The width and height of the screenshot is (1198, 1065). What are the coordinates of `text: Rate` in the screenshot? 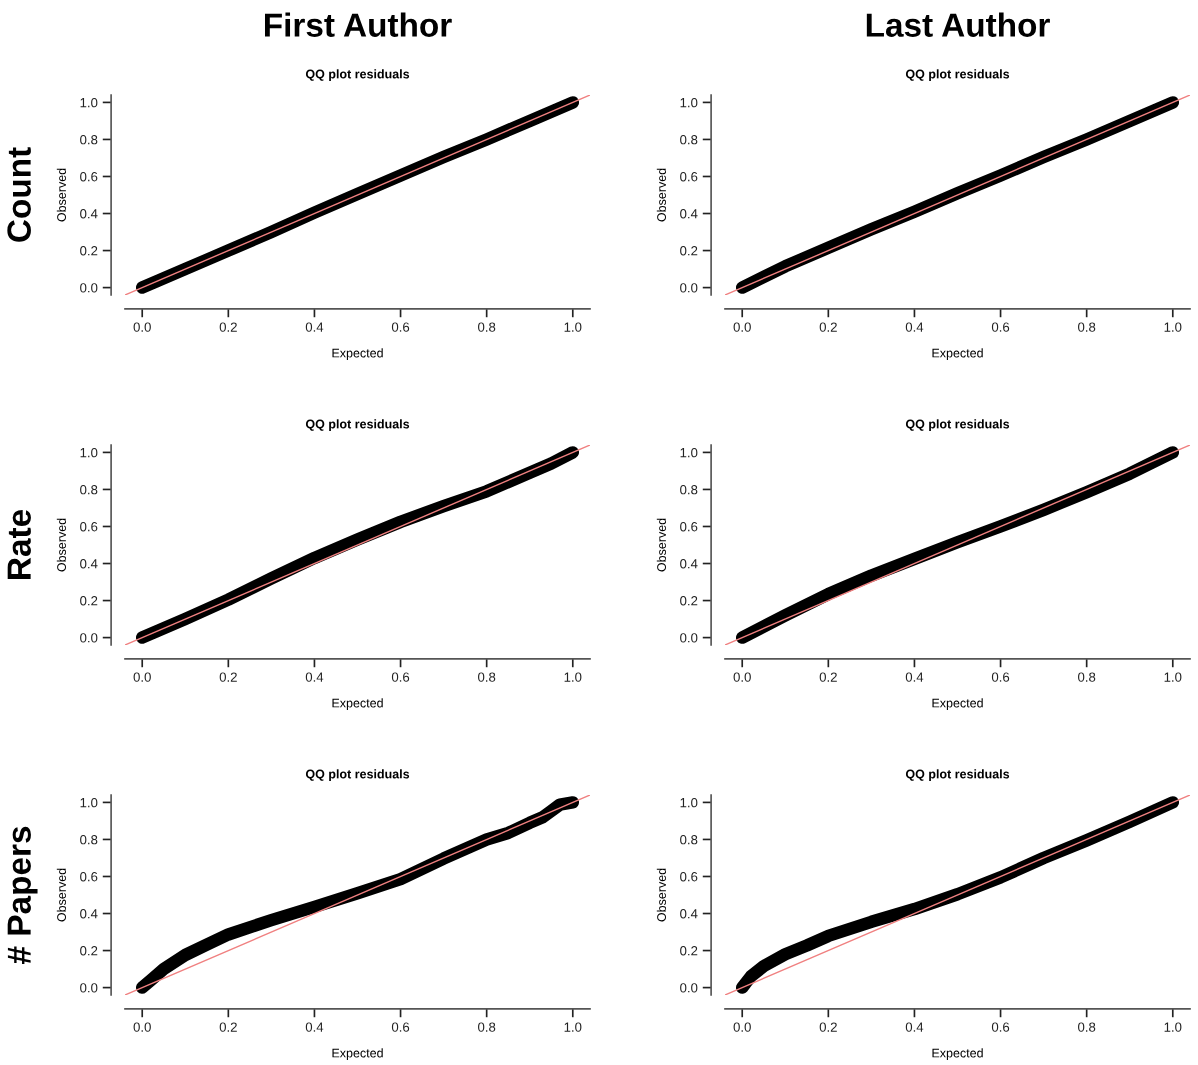 It's located at (19, 544).